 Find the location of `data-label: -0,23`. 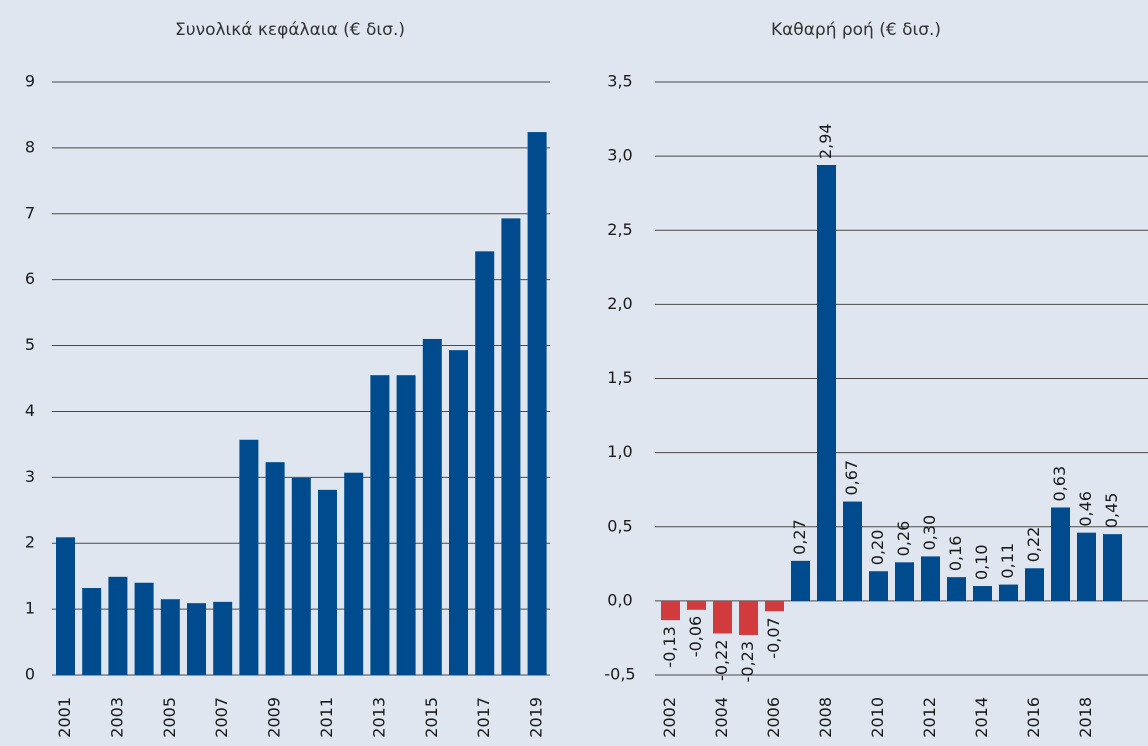

data-label: -0,23 is located at coordinates (747, 661).